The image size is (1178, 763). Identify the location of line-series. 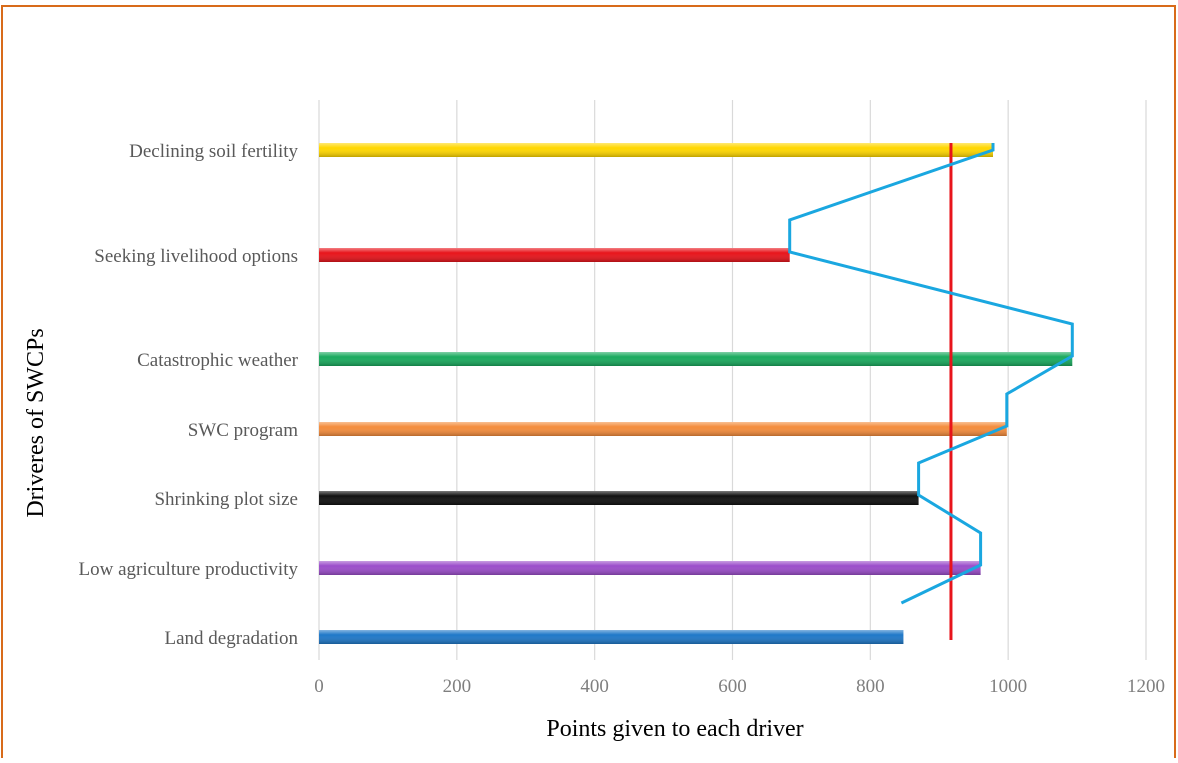
(931, 374).